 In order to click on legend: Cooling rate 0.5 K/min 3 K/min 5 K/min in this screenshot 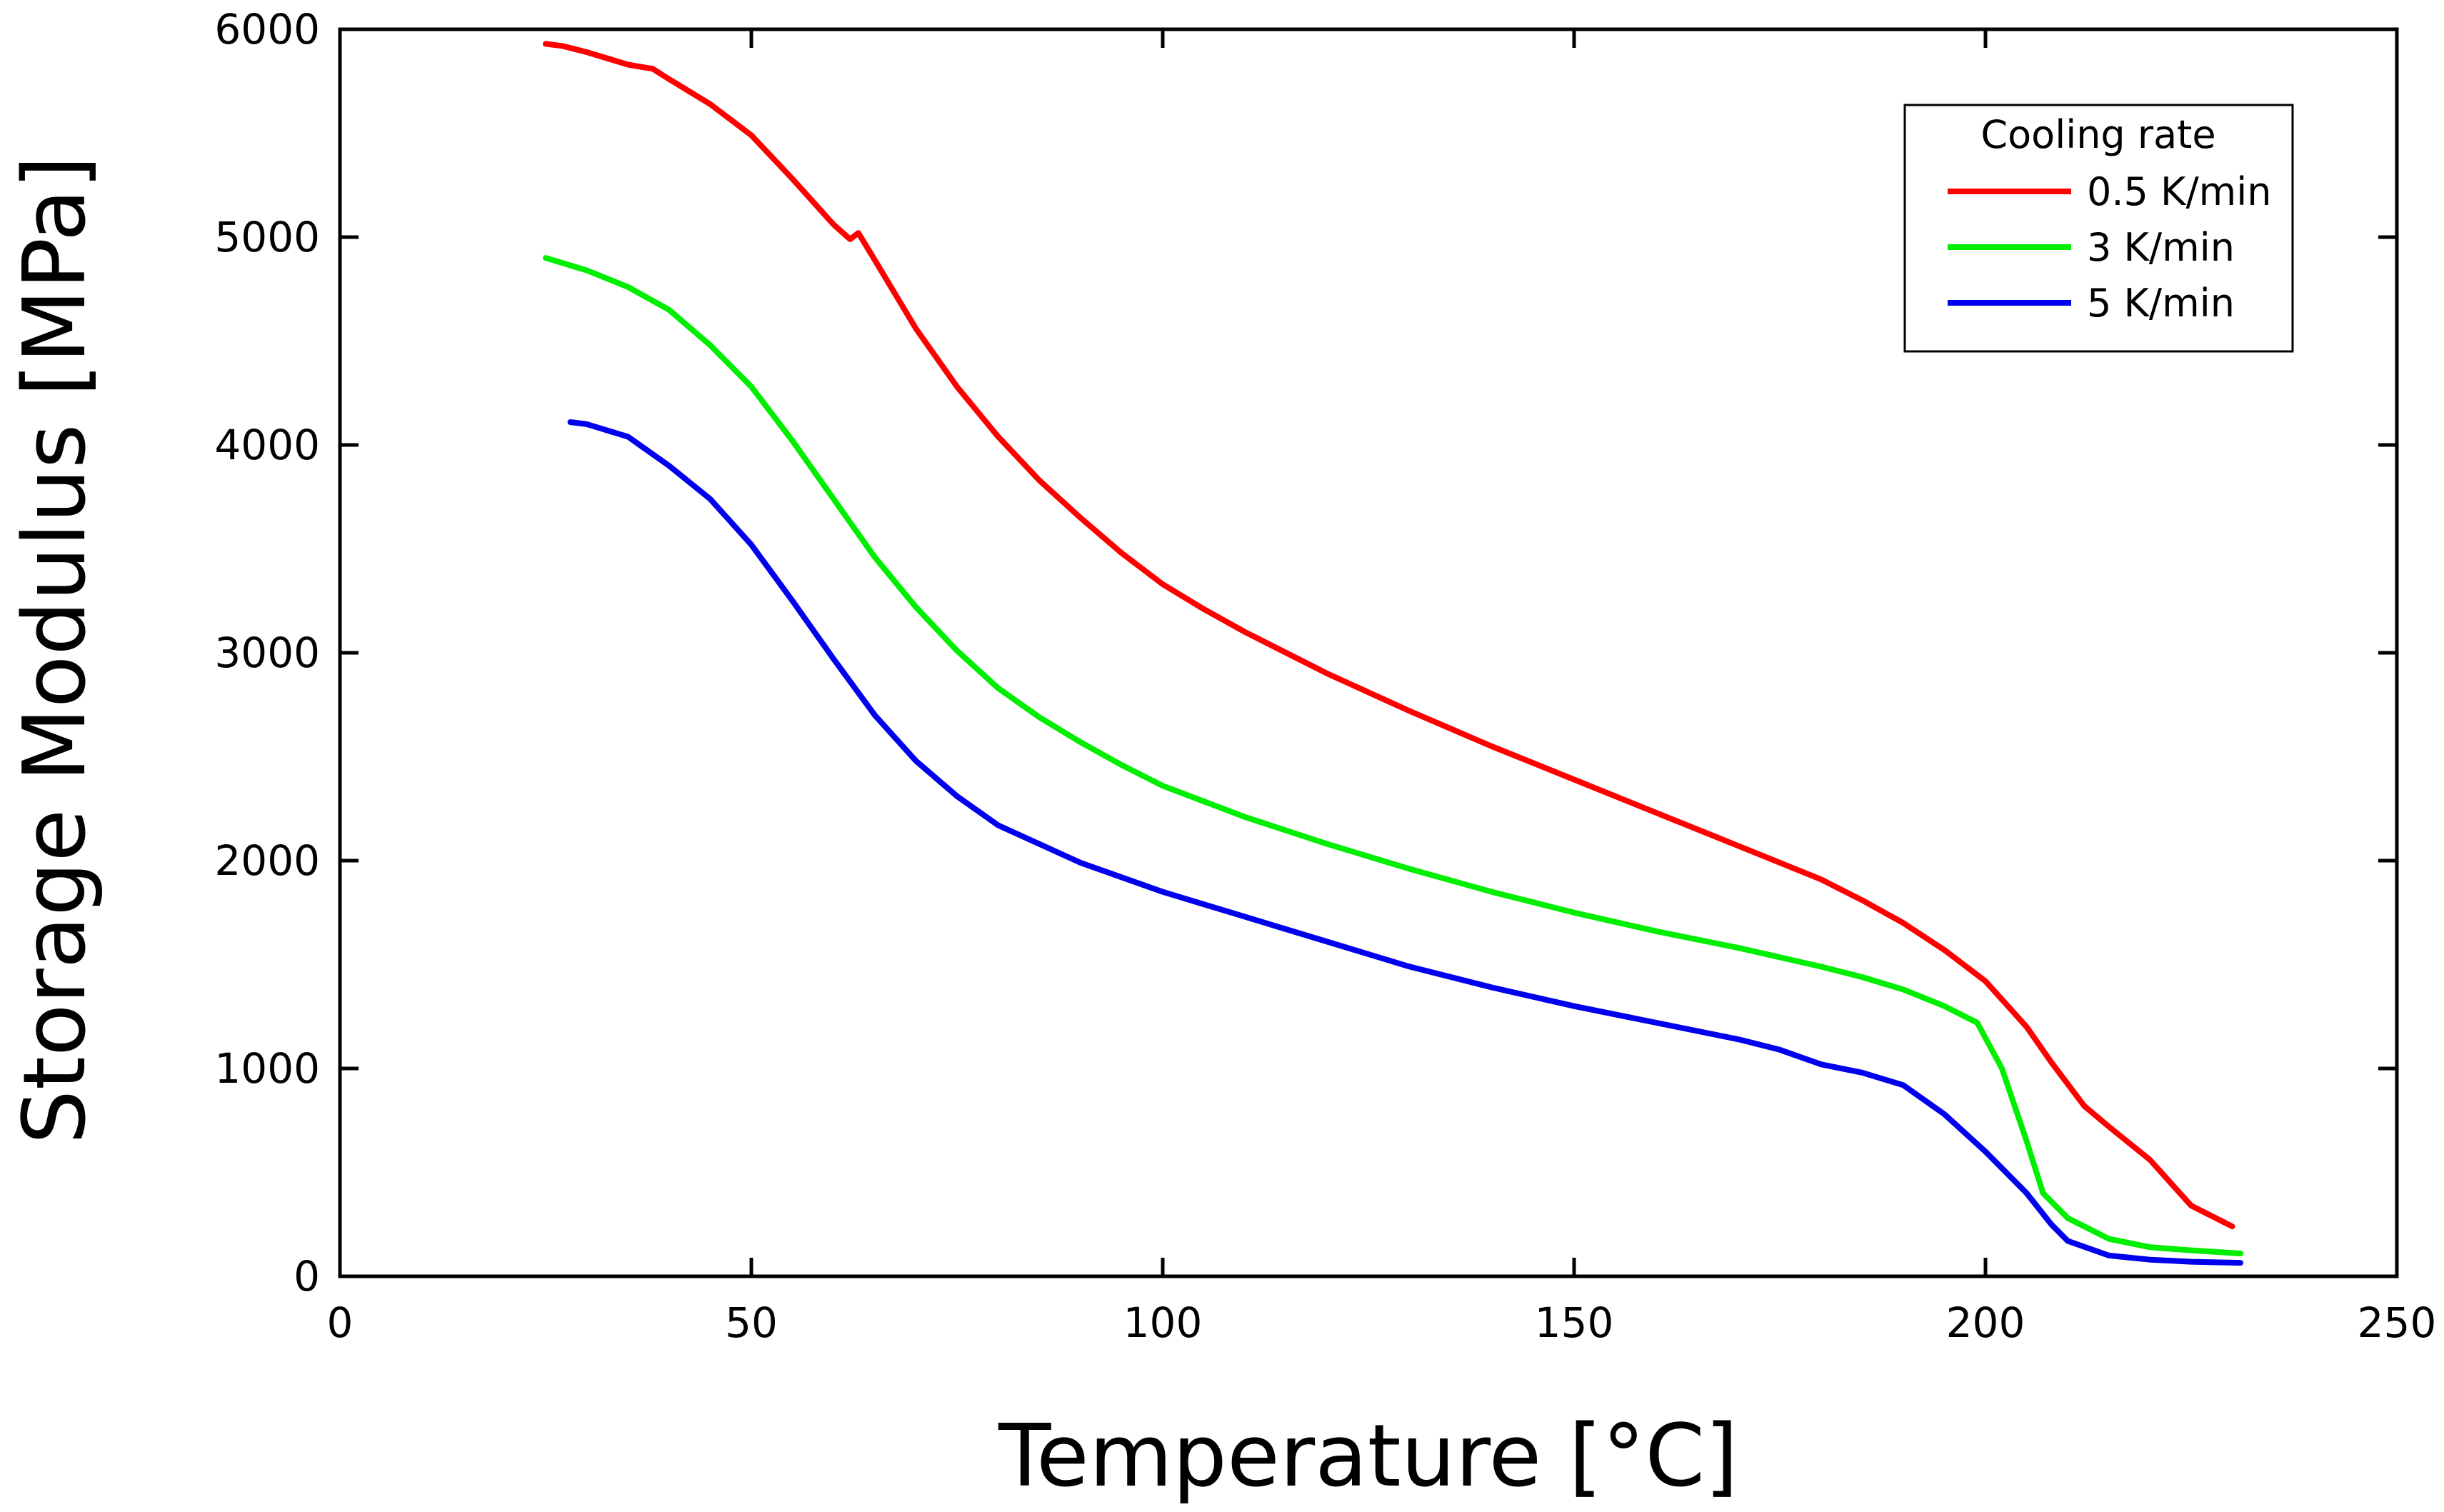, I will do `click(2098, 228)`.